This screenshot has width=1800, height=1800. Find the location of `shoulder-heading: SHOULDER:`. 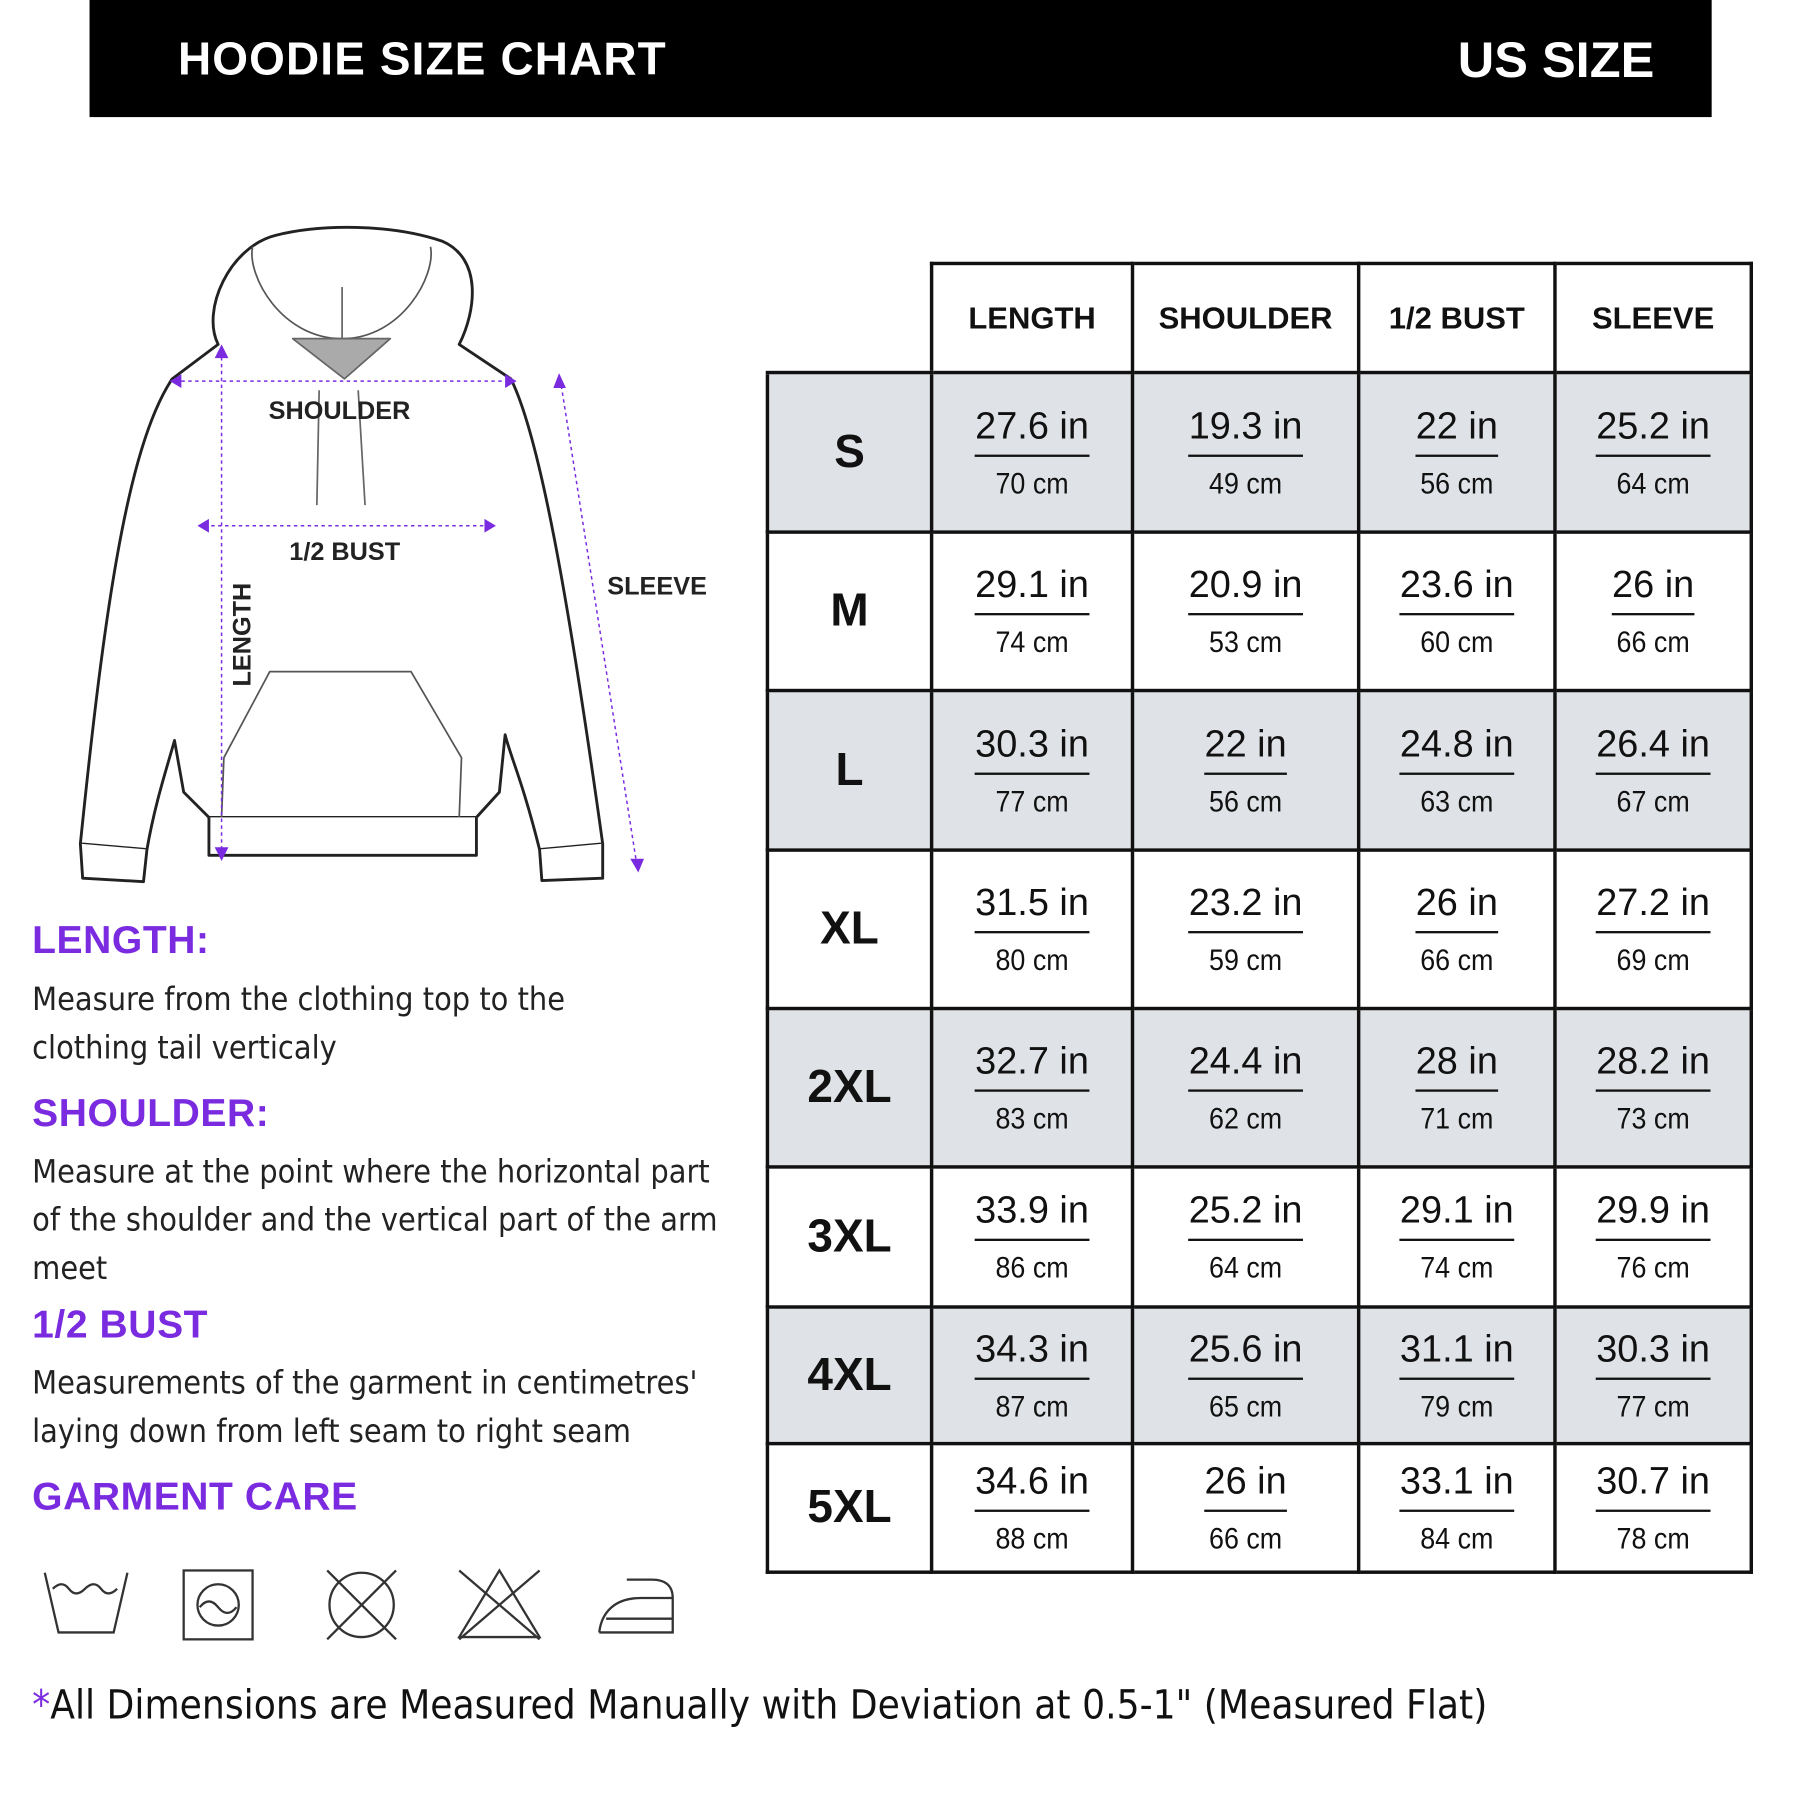

shoulder-heading: SHOULDER: is located at coordinates (151, 1113).